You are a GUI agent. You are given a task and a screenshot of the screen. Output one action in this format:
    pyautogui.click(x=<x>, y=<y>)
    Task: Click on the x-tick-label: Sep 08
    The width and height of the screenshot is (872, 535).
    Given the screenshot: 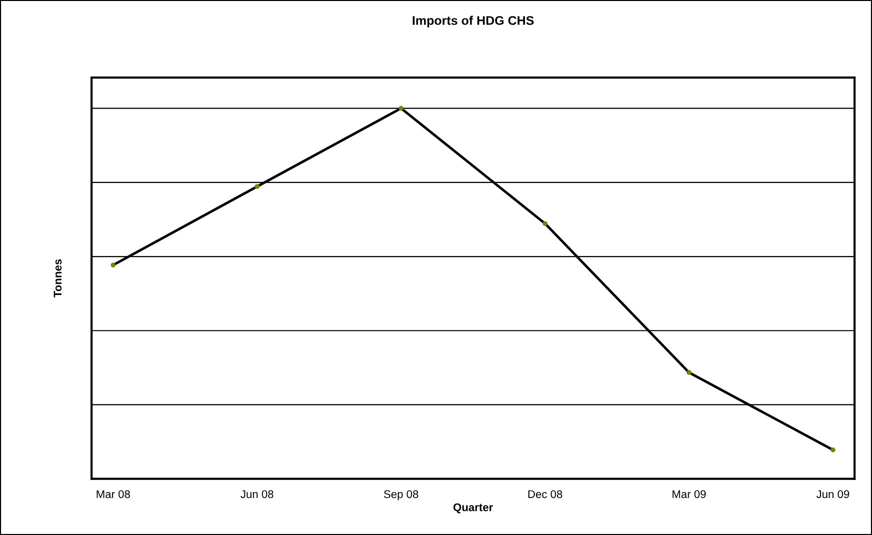 What is the action you would take?
    pyautogui.click(x=401, y=495)
    